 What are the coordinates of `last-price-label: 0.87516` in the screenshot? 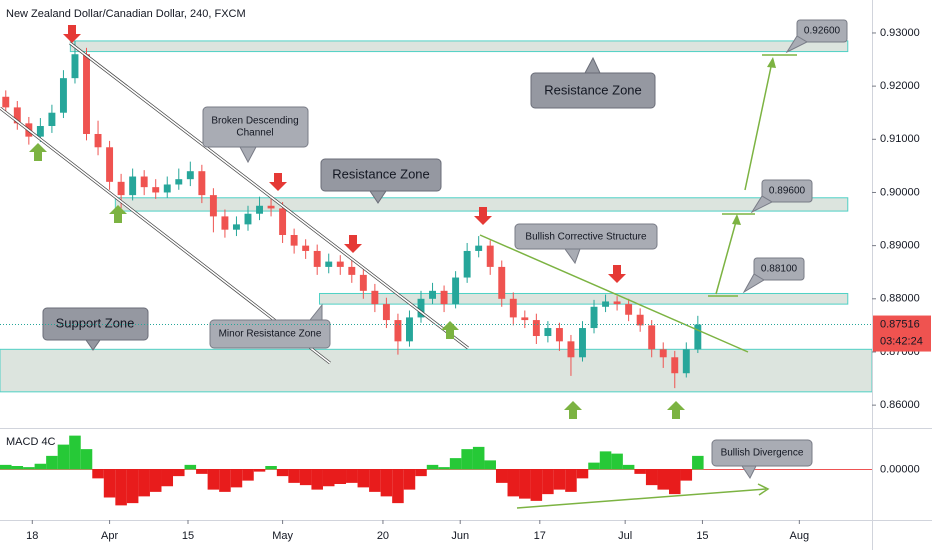 It's located at (900, 324).